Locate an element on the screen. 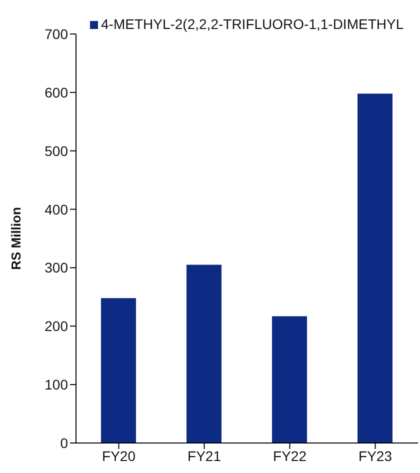 The width and height of the screenshot is (420, 473). y-tick-label: 300 is located at coordinates (56, 268).